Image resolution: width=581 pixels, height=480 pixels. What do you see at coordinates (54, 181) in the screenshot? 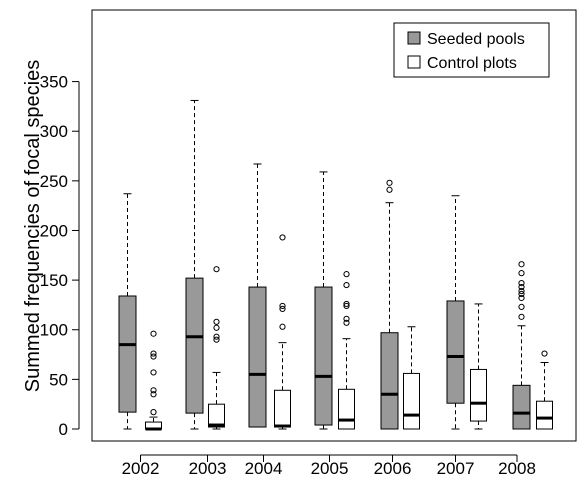
I see `y-tick-label: 250` at bounding box center [54, 181].